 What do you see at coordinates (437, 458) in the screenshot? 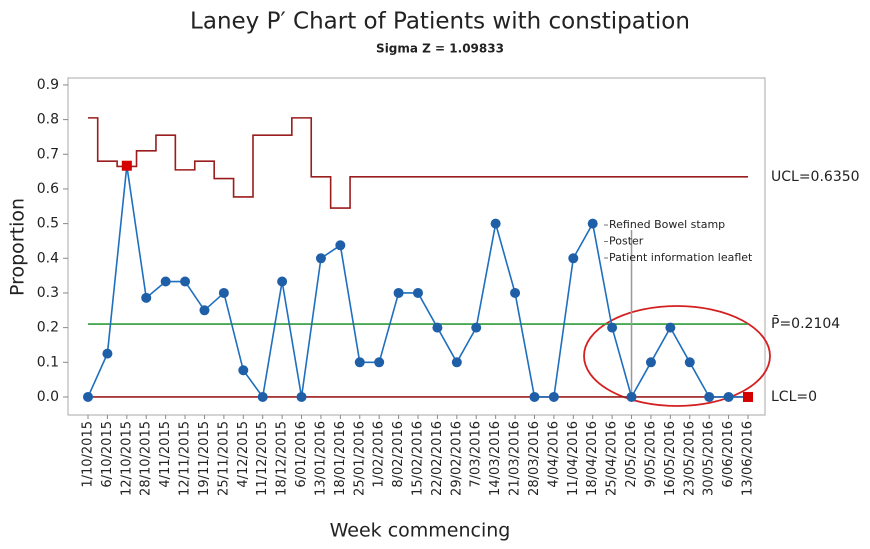
I see `x-tick-label: 22/02/2016` at bounding box center [437, 458].